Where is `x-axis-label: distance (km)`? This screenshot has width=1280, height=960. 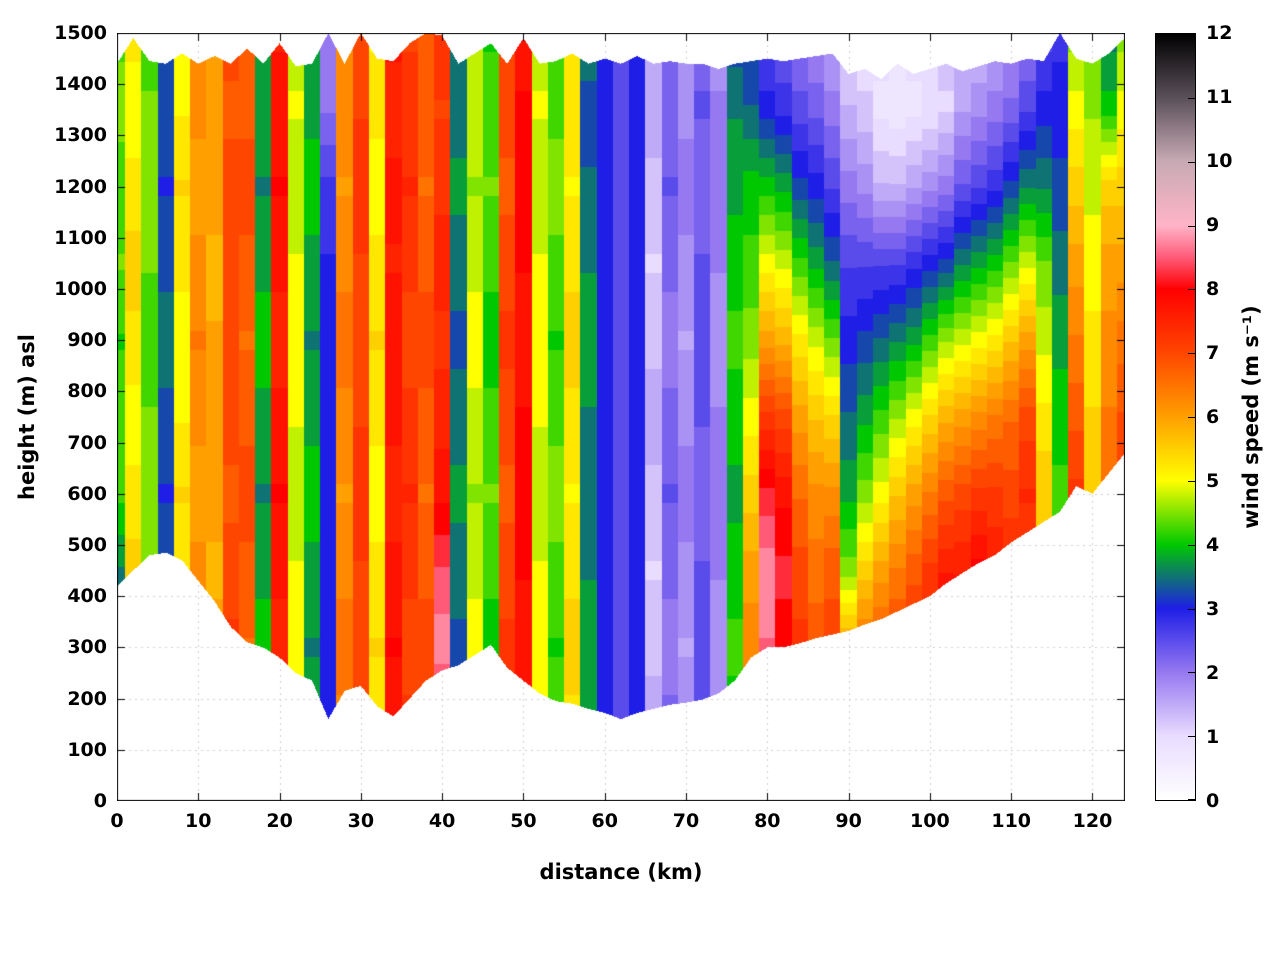 x-axis-label: distance (km) is located at coordinates (621, 872).